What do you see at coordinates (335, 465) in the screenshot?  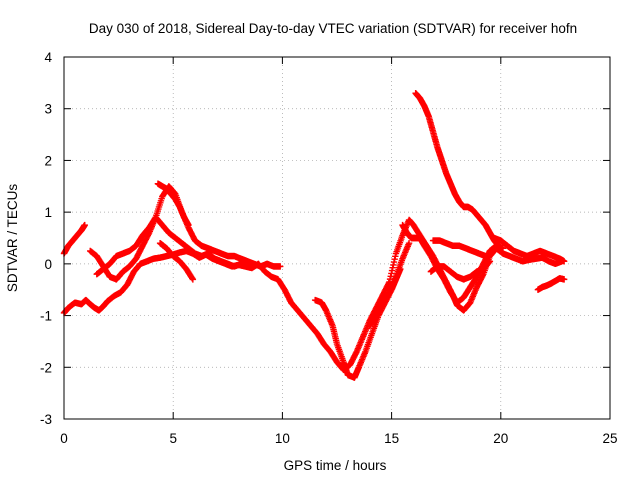 I see `x-axis-label: GPS time / hours` at bounding box center [335, 465].